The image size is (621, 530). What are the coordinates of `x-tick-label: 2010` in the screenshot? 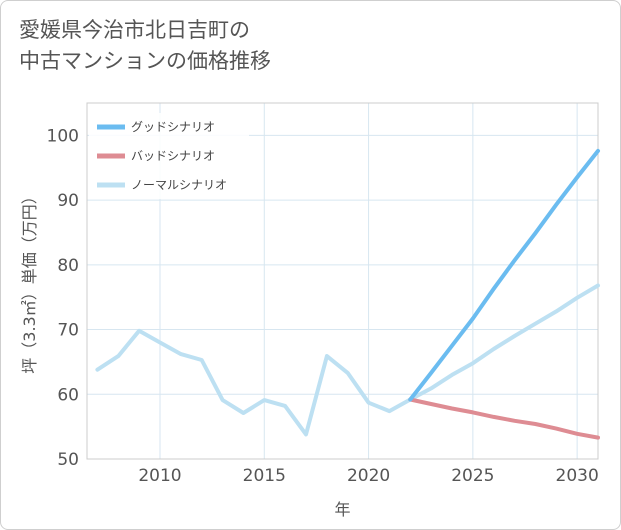 It's located at (159, 476).